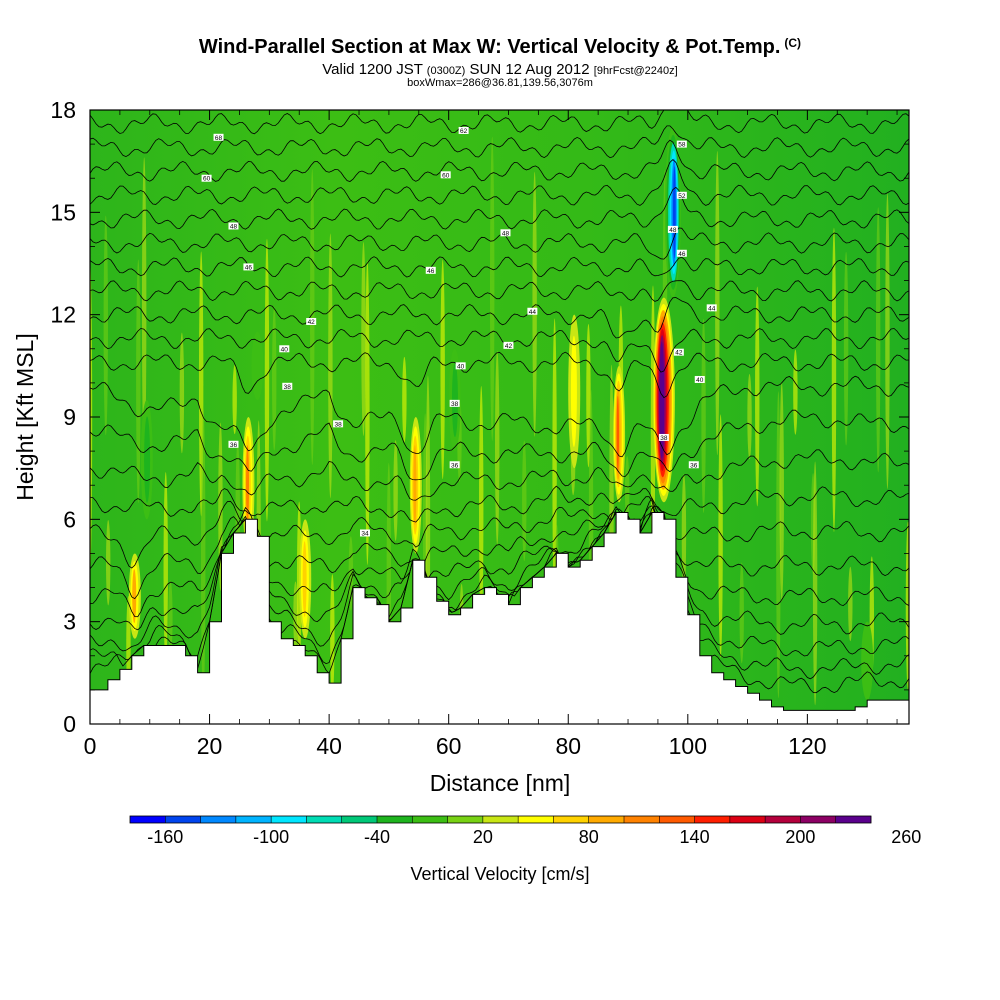 The image size is (1000, 1000). Describe the element at coordinates (681, 144) in the screenshot. I see `contour-label: 58` at that location.